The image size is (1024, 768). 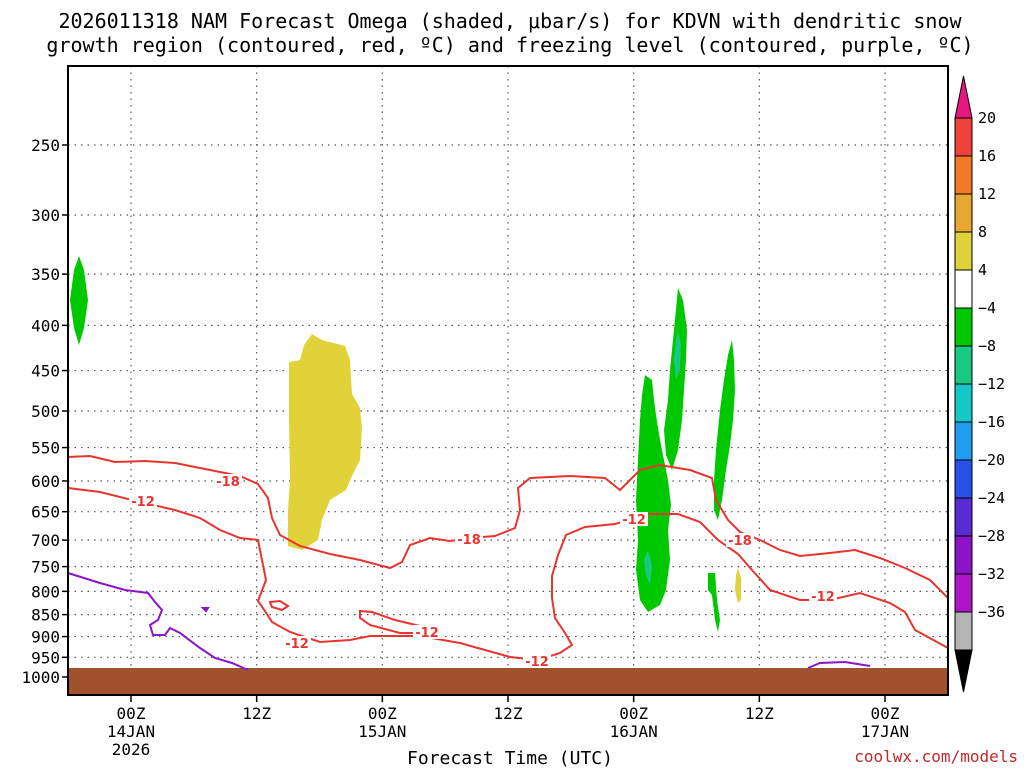 I want to click on contour-minus12-tiny, so click(x=279, y=605).